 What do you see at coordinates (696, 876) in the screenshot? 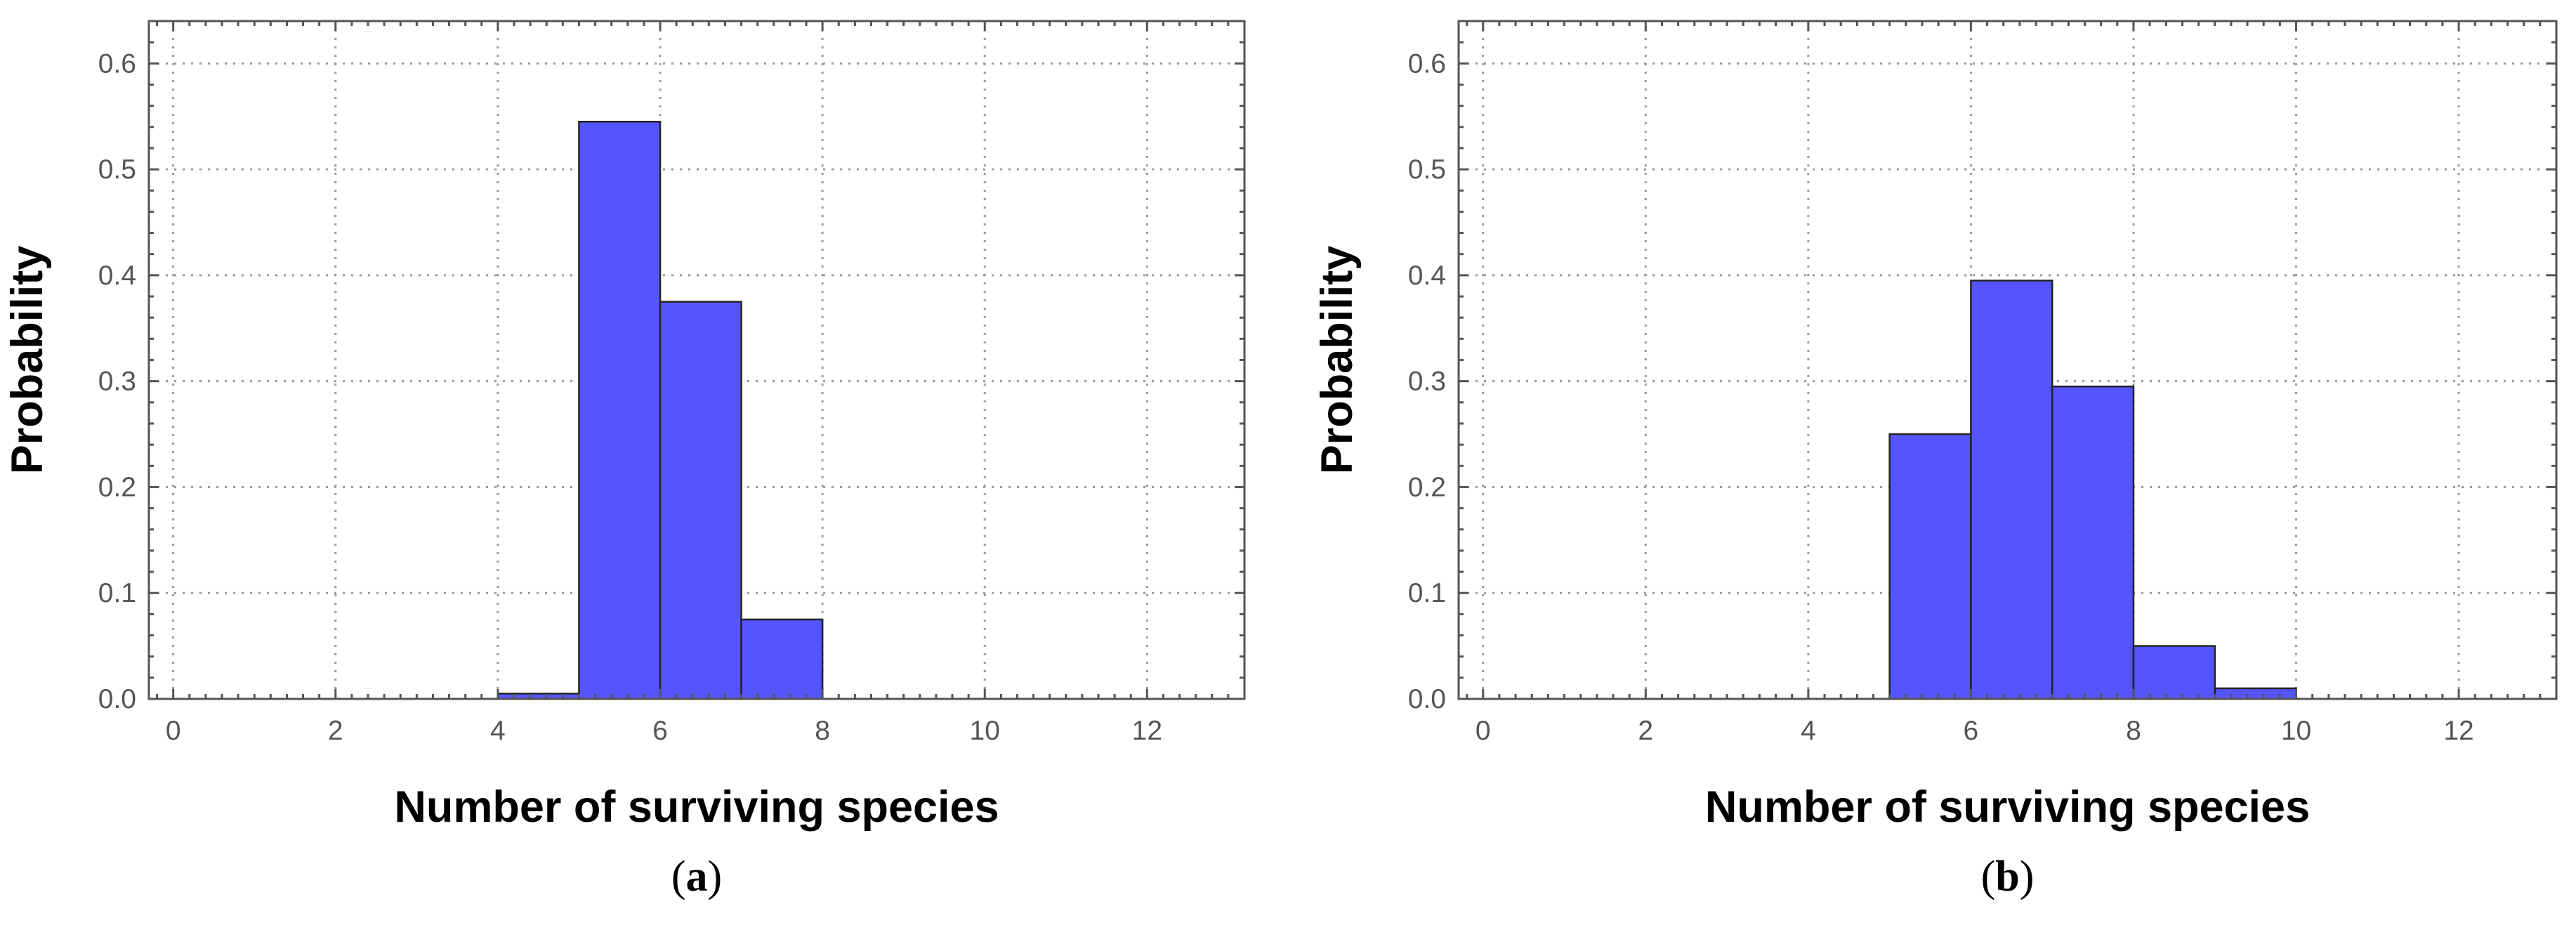
I see `panel-caption: (a)` at bounding box center [696, 876].